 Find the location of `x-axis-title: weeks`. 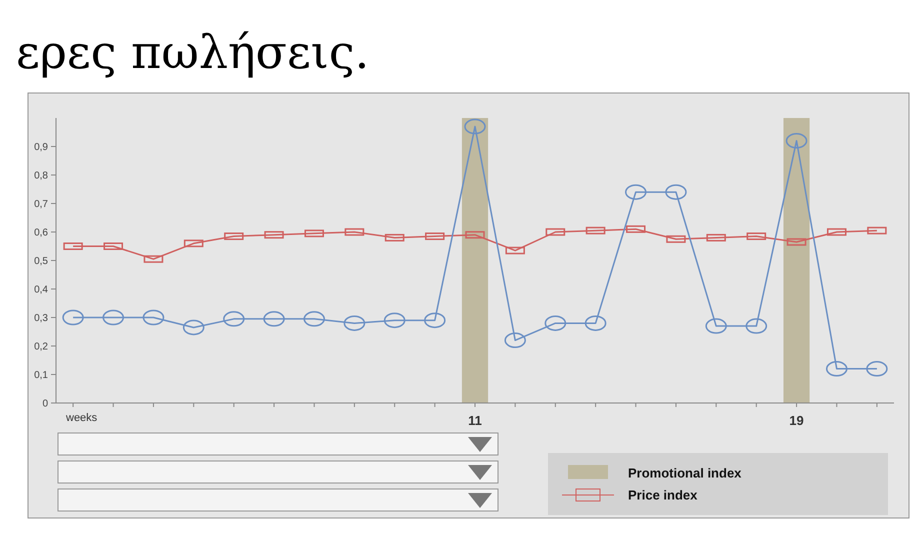

x-axis-title: weeks is located at coordinates (81, 418).